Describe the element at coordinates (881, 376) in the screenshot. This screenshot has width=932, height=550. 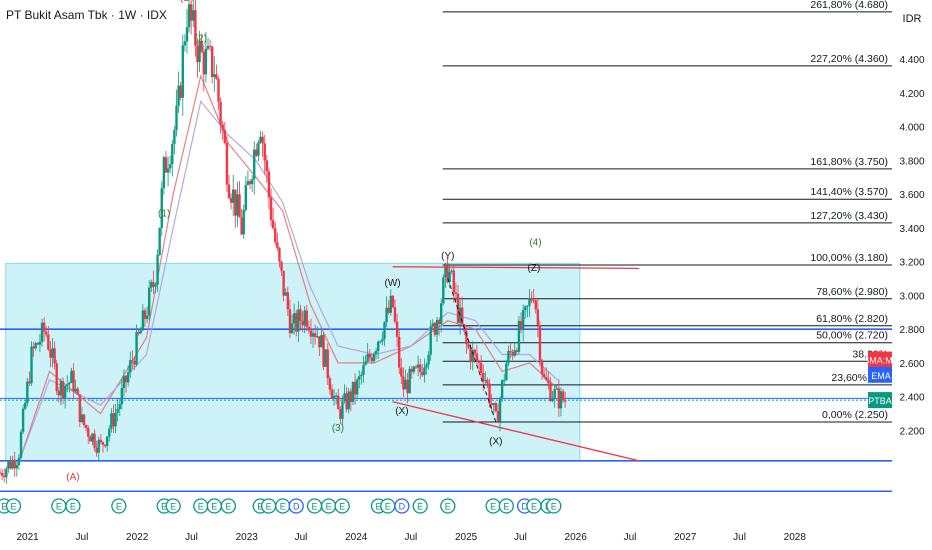
I see `indicator-tag-label: EMA` at that location.